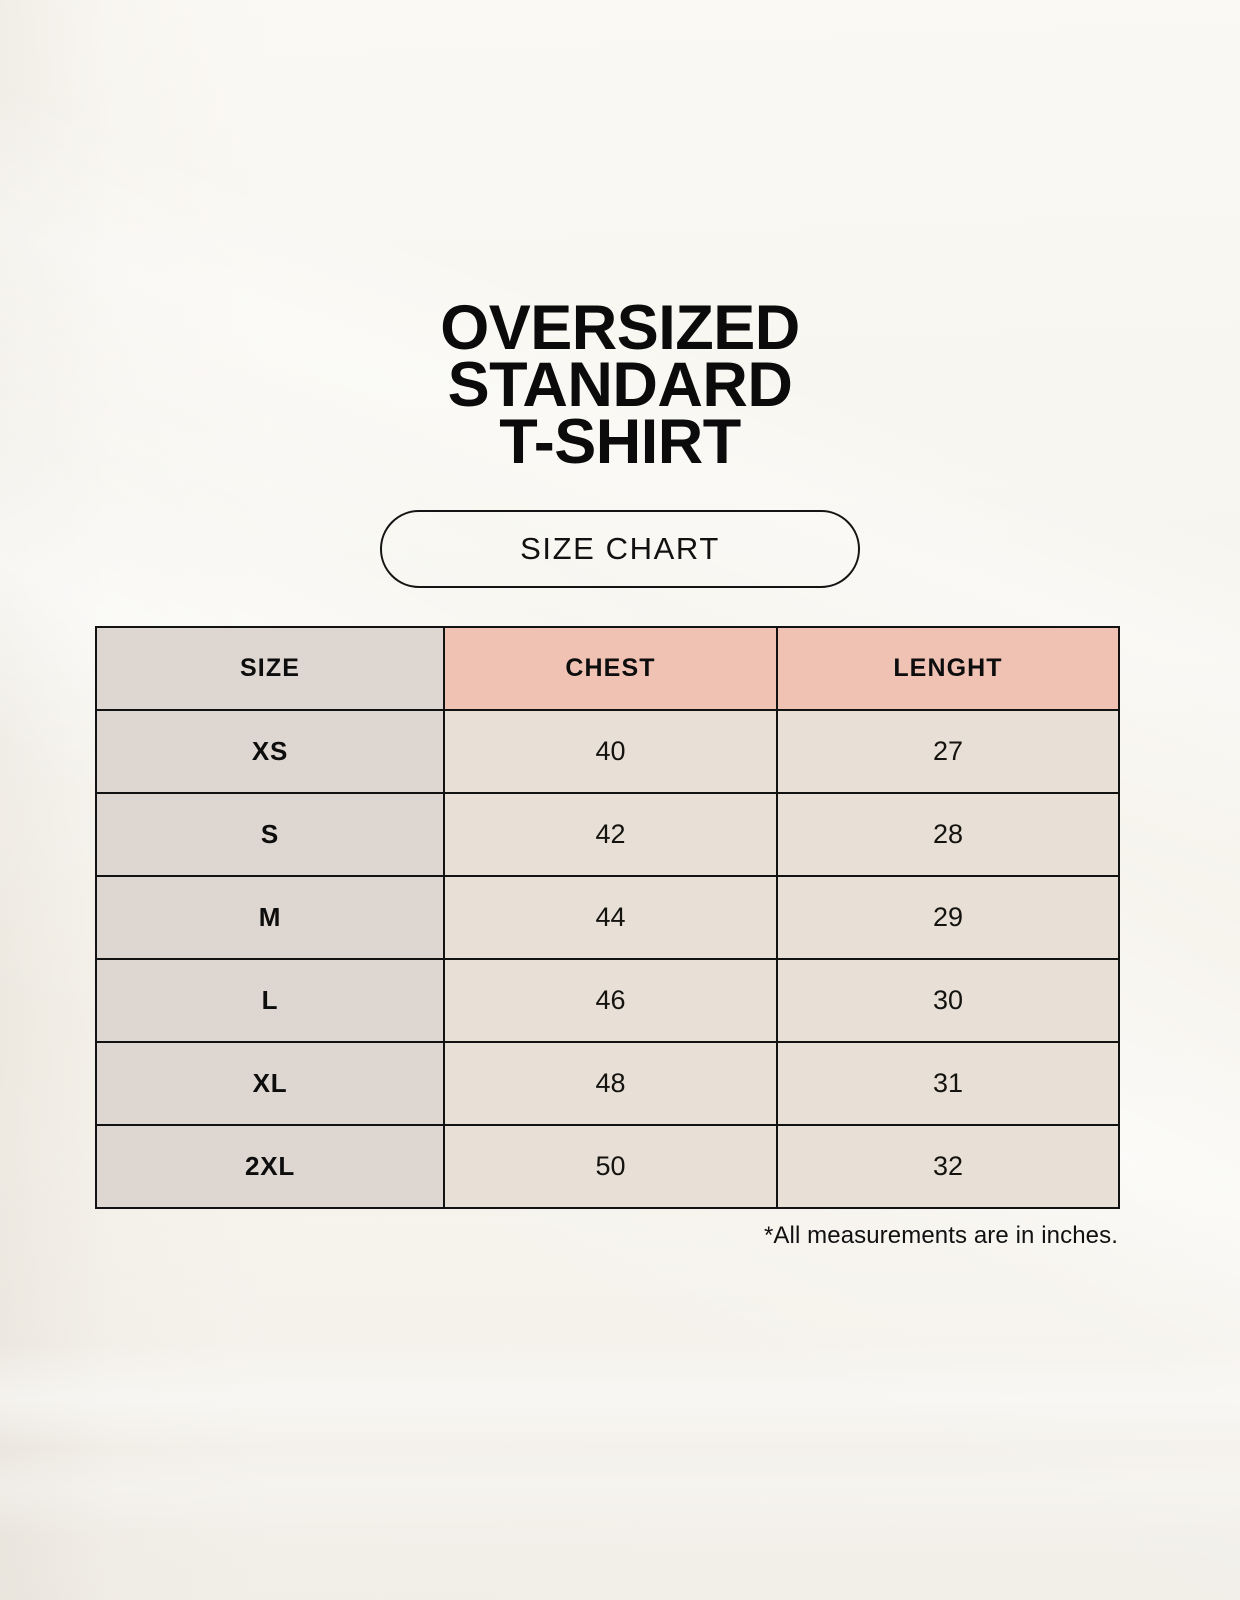 The image size is (1240, 1600). I want to click on cell-chest: 40, so click(610, 751).